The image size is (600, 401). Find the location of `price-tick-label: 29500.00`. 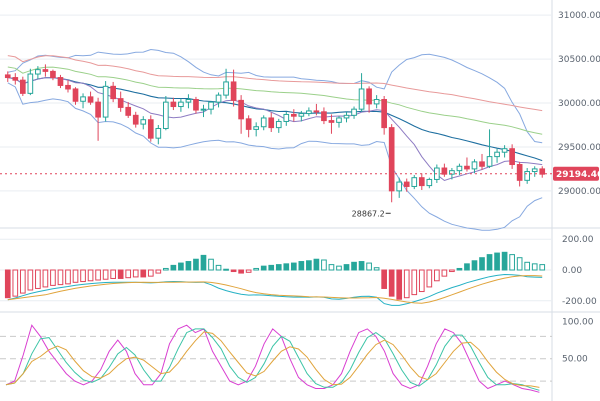

price-tick-label: 29500.00 is located at coordinates (579, 148).